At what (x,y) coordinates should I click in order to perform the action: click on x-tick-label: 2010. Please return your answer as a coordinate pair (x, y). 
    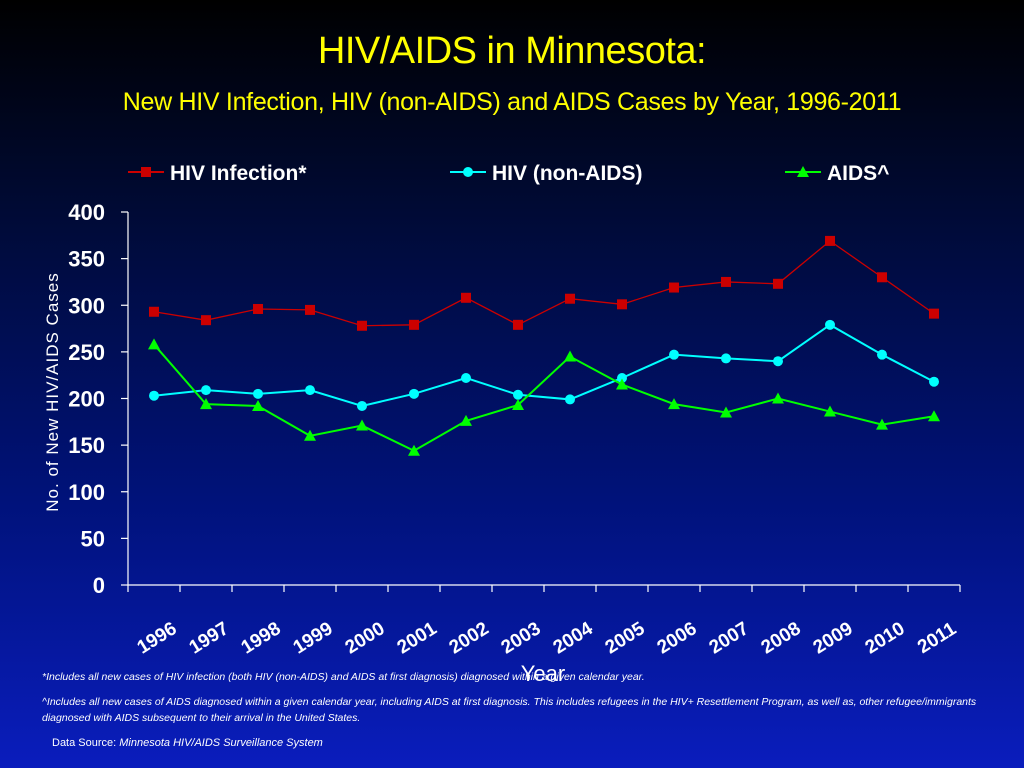
    Looking at the image, I should click on (885, 638).